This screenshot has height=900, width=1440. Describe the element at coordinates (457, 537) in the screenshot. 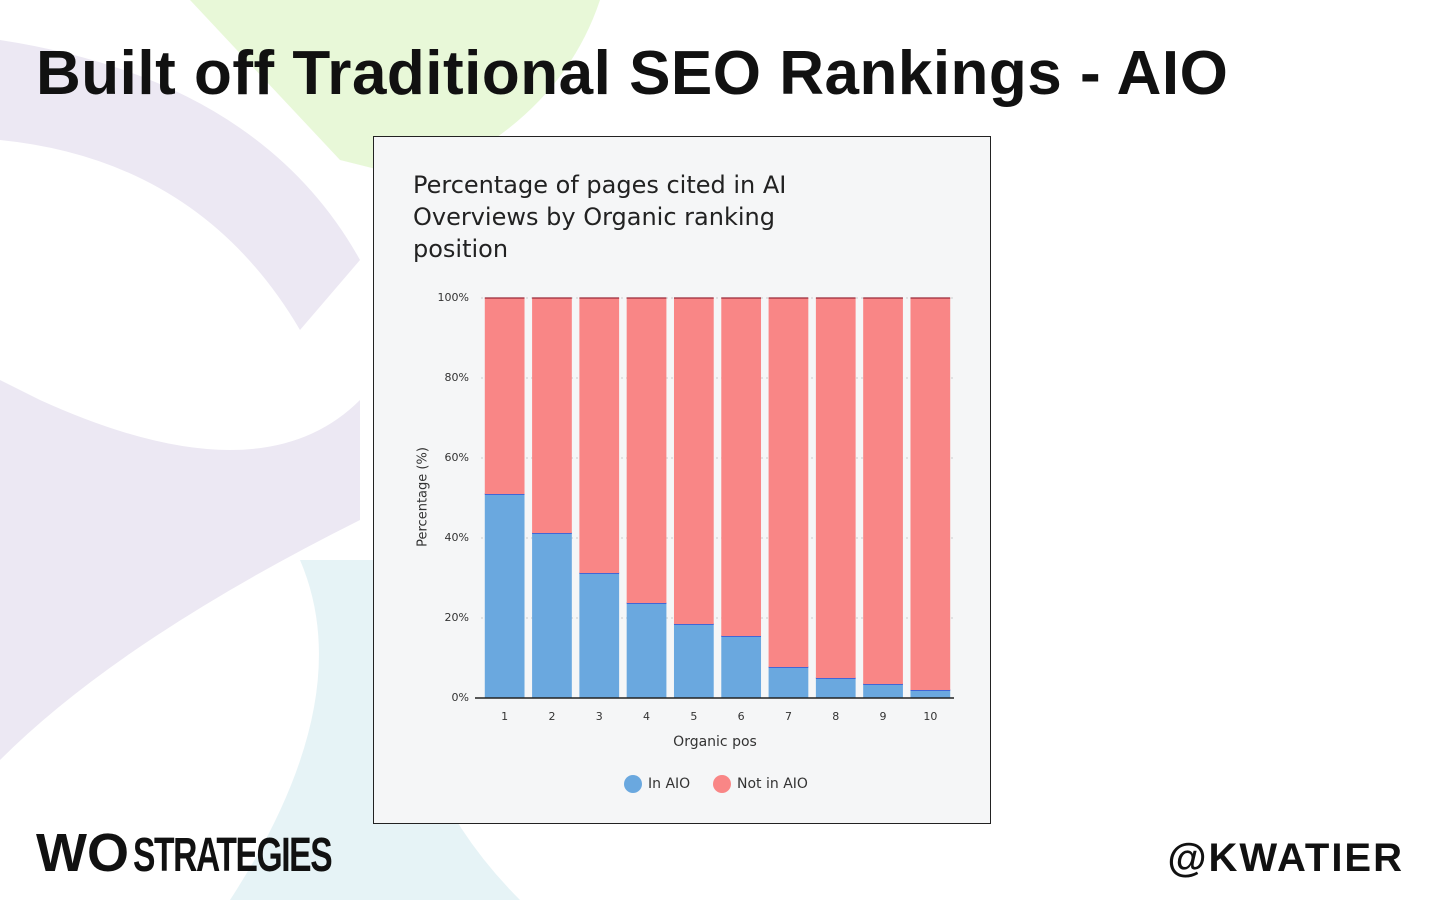

I see `y-tick-label: 40%` at that location.